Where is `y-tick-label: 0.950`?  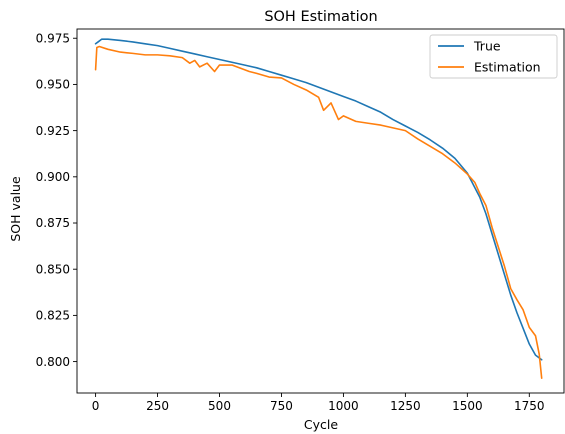 y-tick-label: 0.950 is located at coordinates (53, 85).